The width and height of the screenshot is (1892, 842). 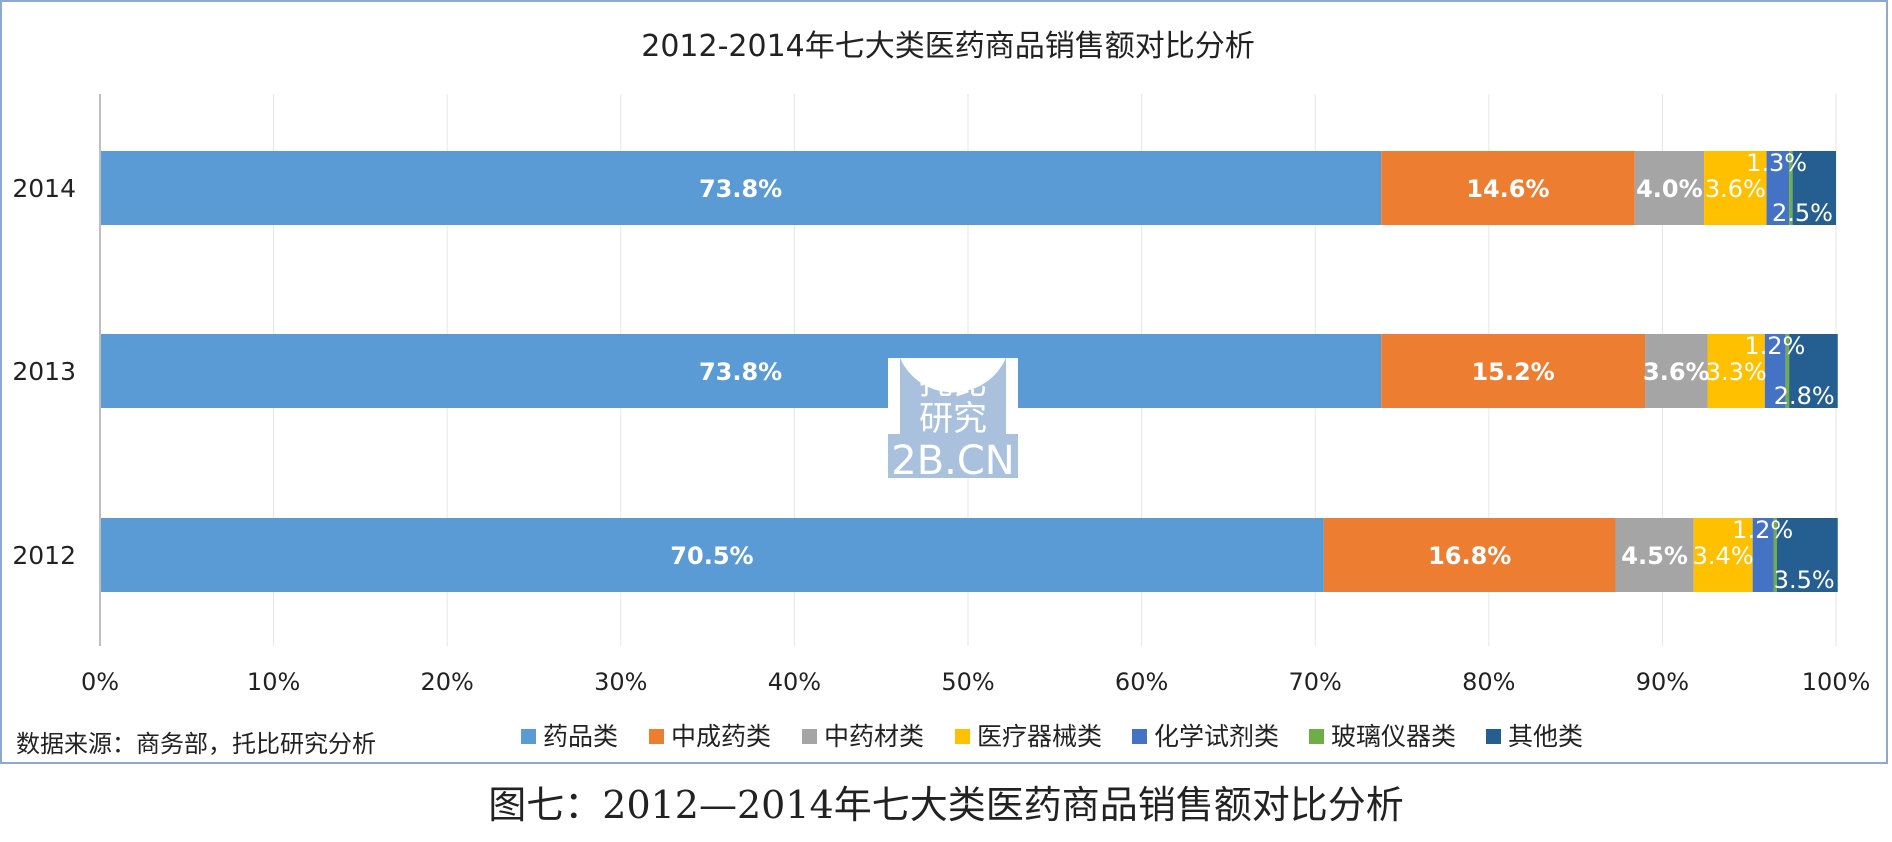 What do you see at coordinates (953, 383) in the screenshot?
I see `watermark-line1: 托比` at bounding box center [953, 383].